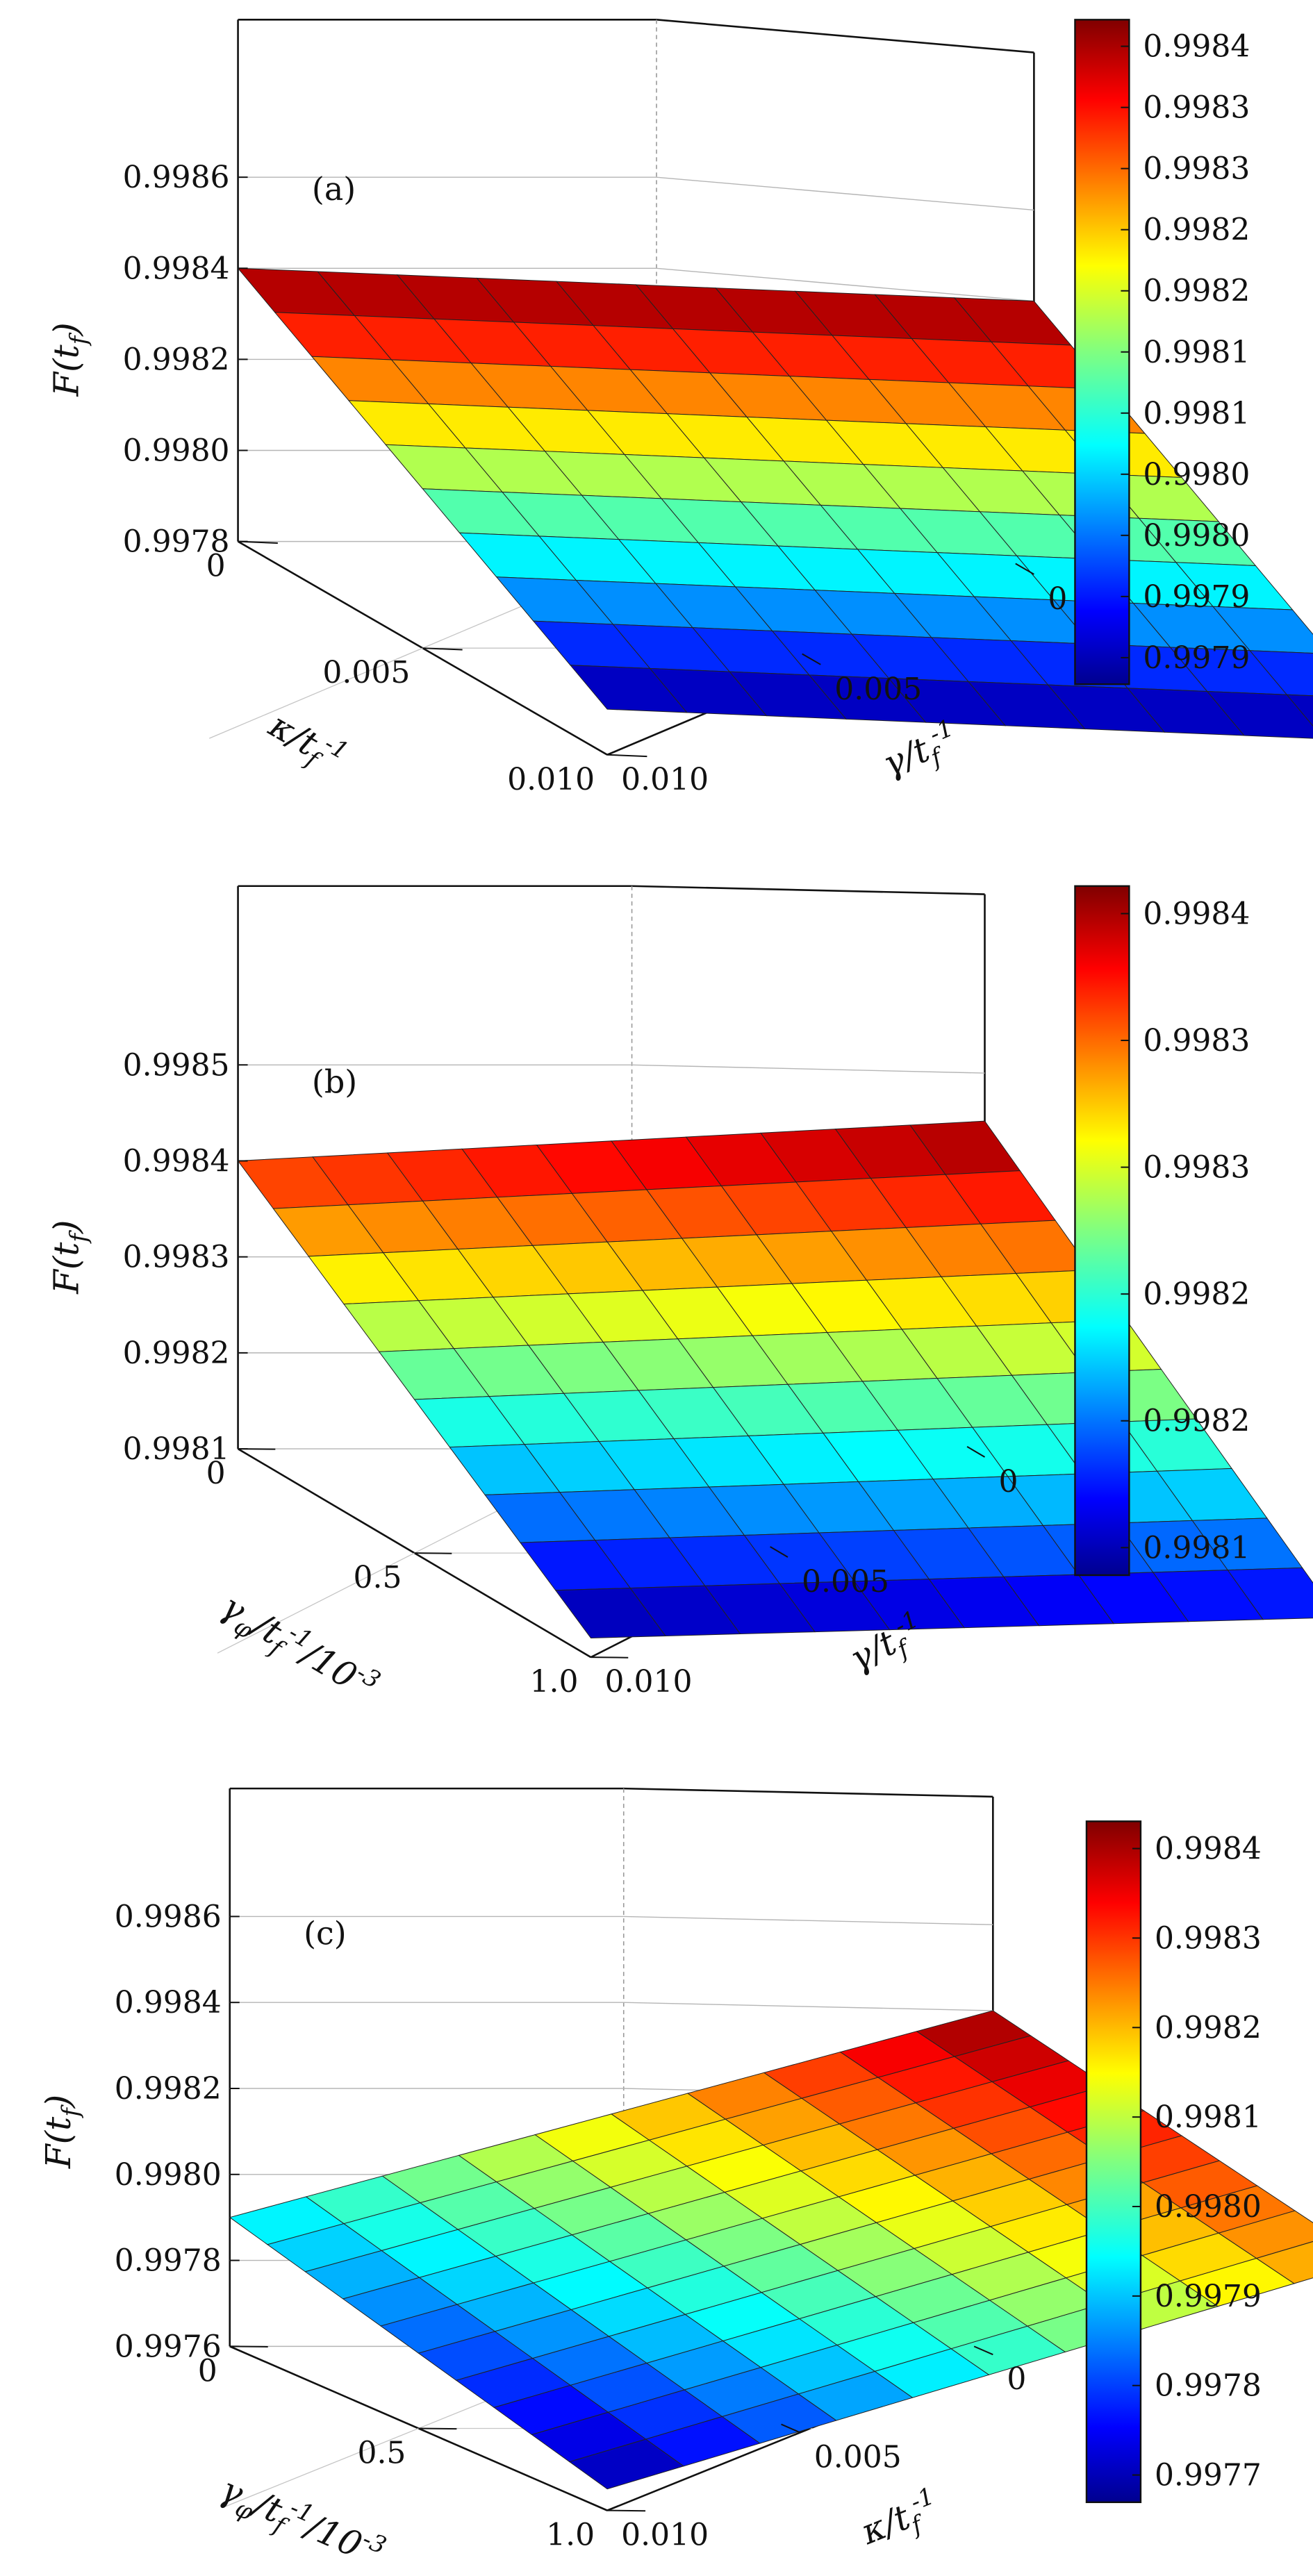 This screenshot has width=1313, height=2576. I want to click on y-axis-label: γ/tf-1​, so click(920, 752).